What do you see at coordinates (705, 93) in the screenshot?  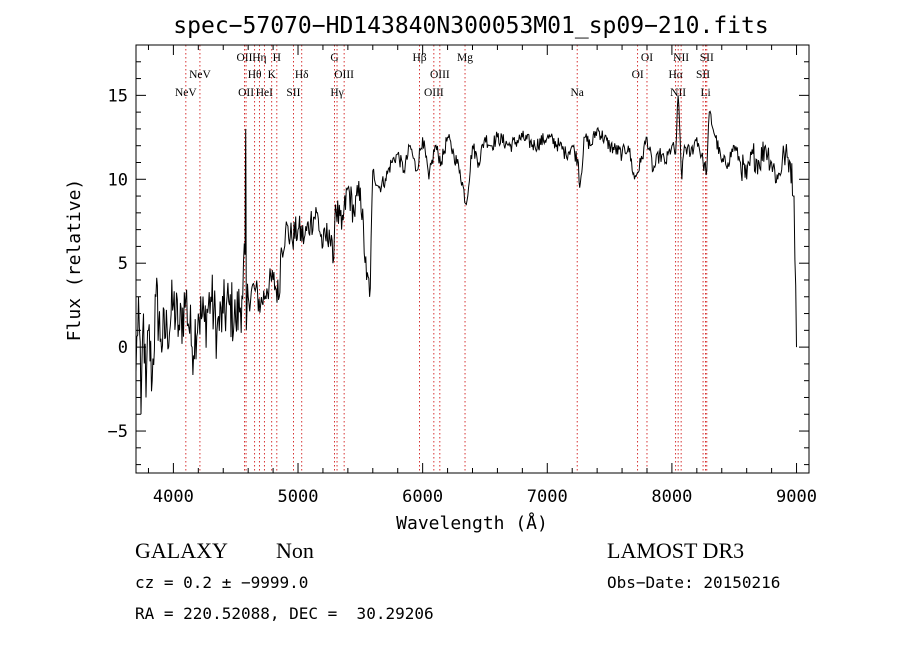 I see `spectral-line-label: Li` at bounding box center [705, 93].